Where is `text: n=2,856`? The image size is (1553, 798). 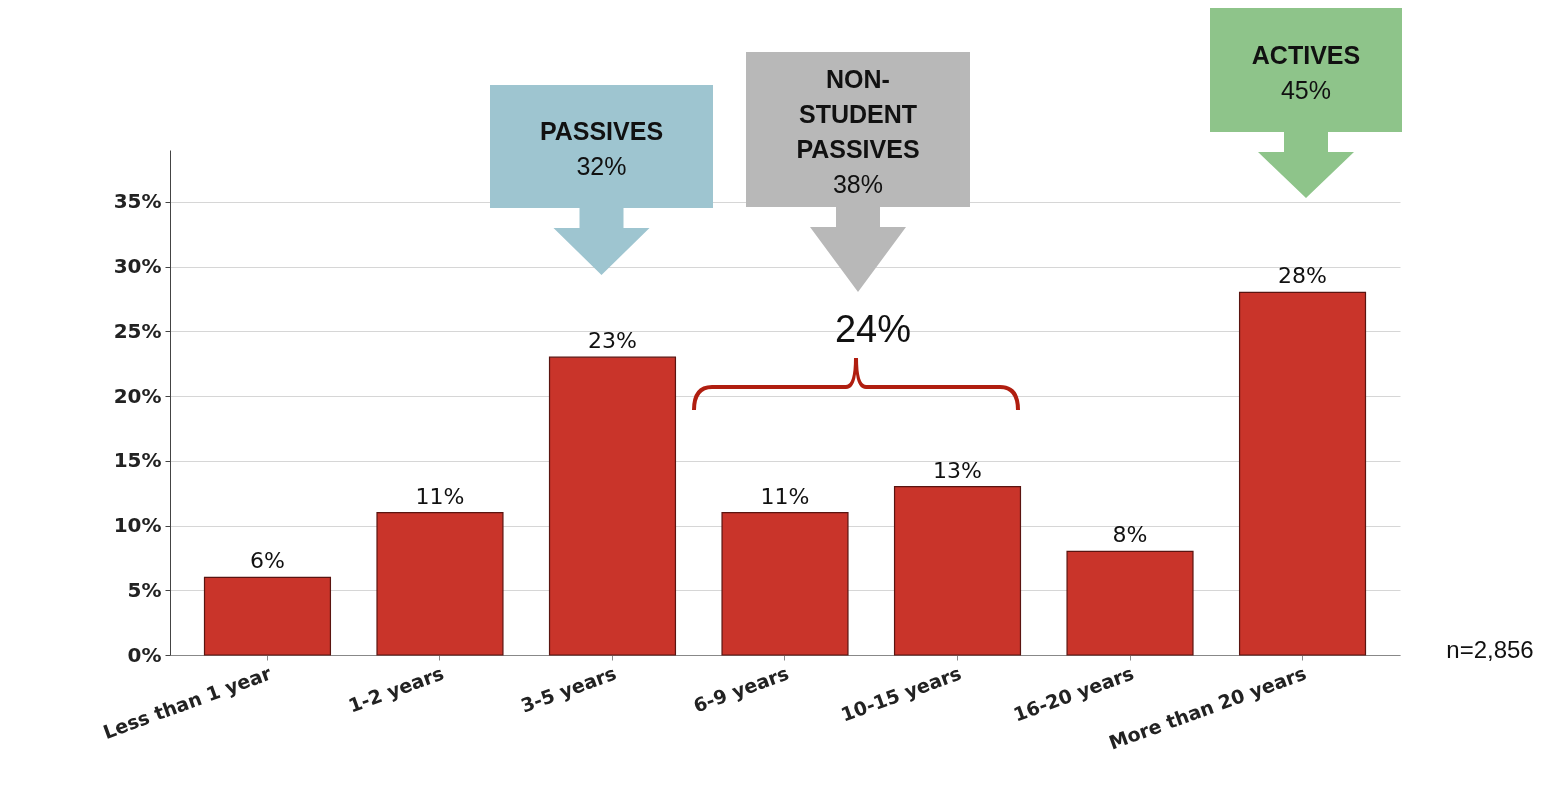 text: n=2,856 is located at coordinates (1490, 649).